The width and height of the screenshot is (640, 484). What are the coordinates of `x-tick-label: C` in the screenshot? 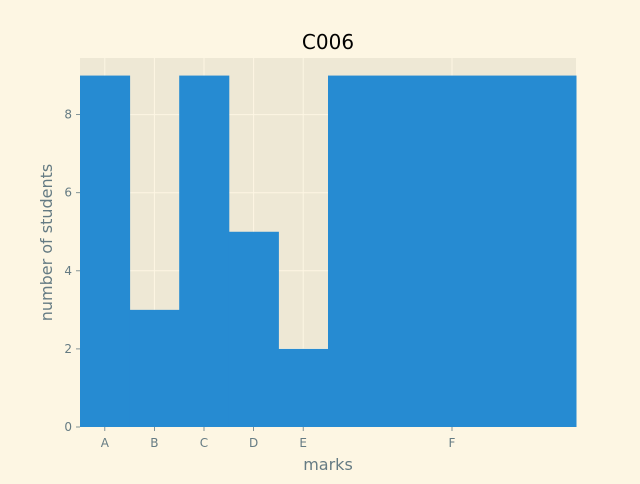 It's located at (204, 443).